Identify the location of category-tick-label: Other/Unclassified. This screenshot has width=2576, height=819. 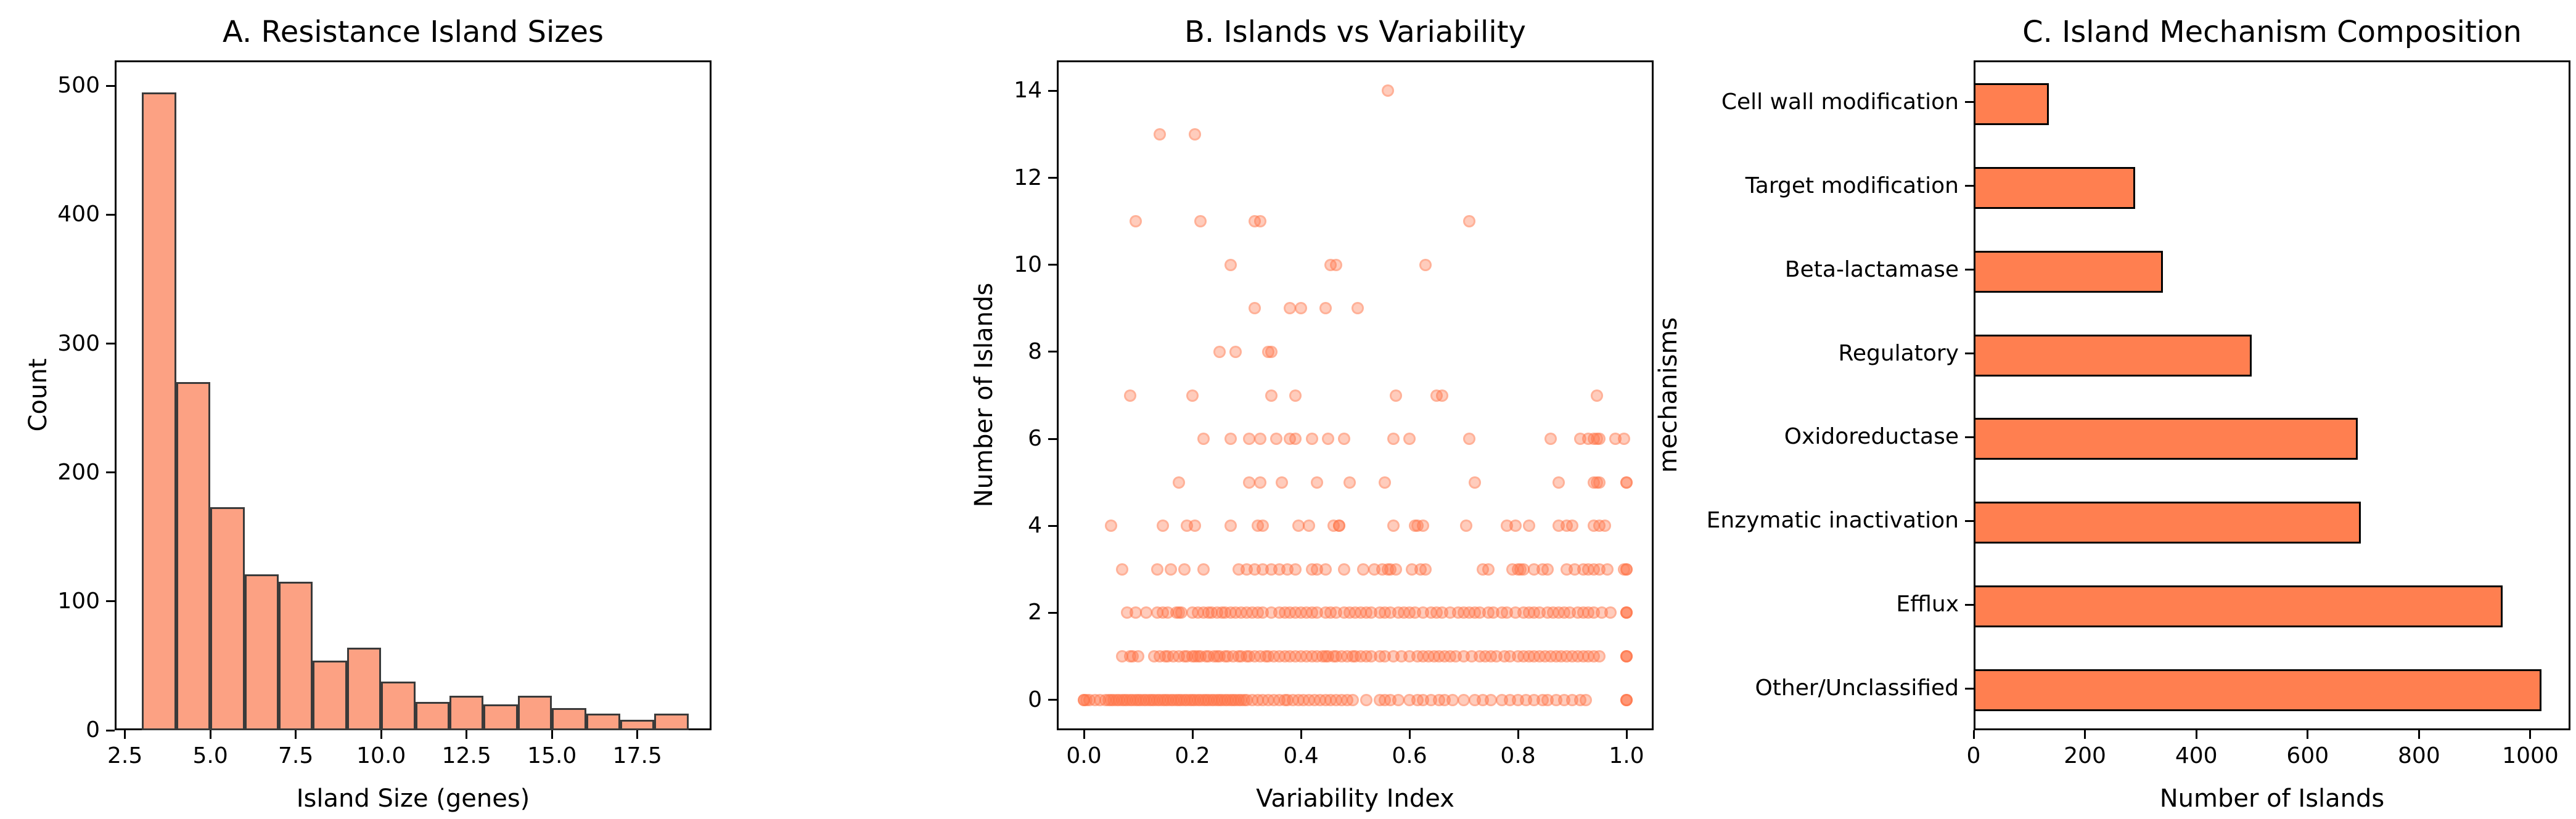
(1857, 688).